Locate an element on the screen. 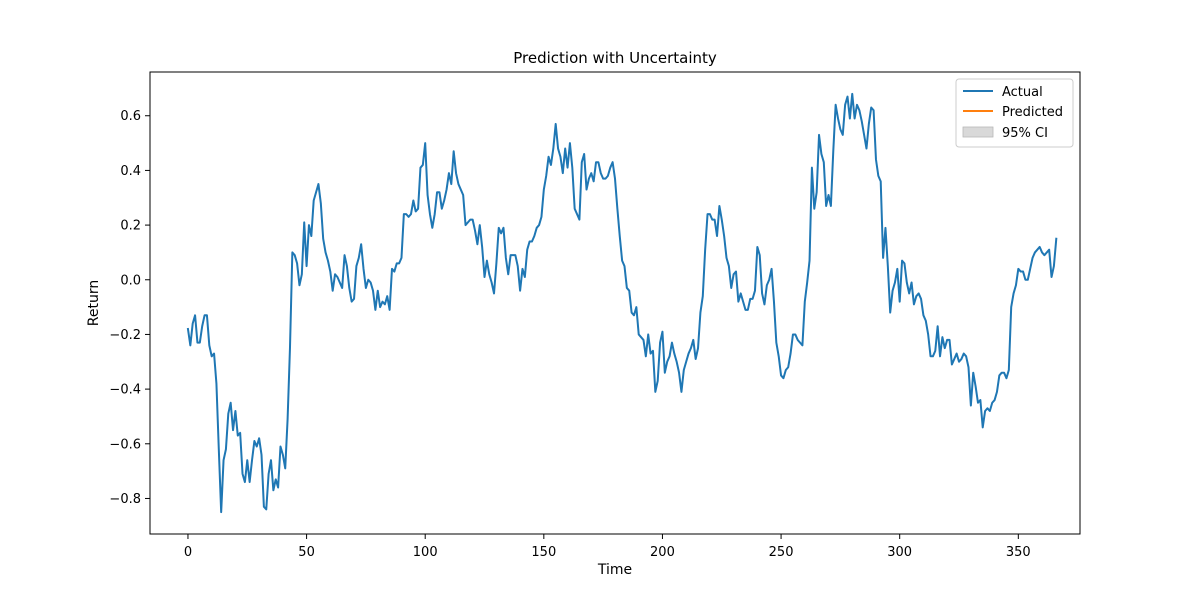  x-tick-label: 250 is located at coordinates (781, 552).